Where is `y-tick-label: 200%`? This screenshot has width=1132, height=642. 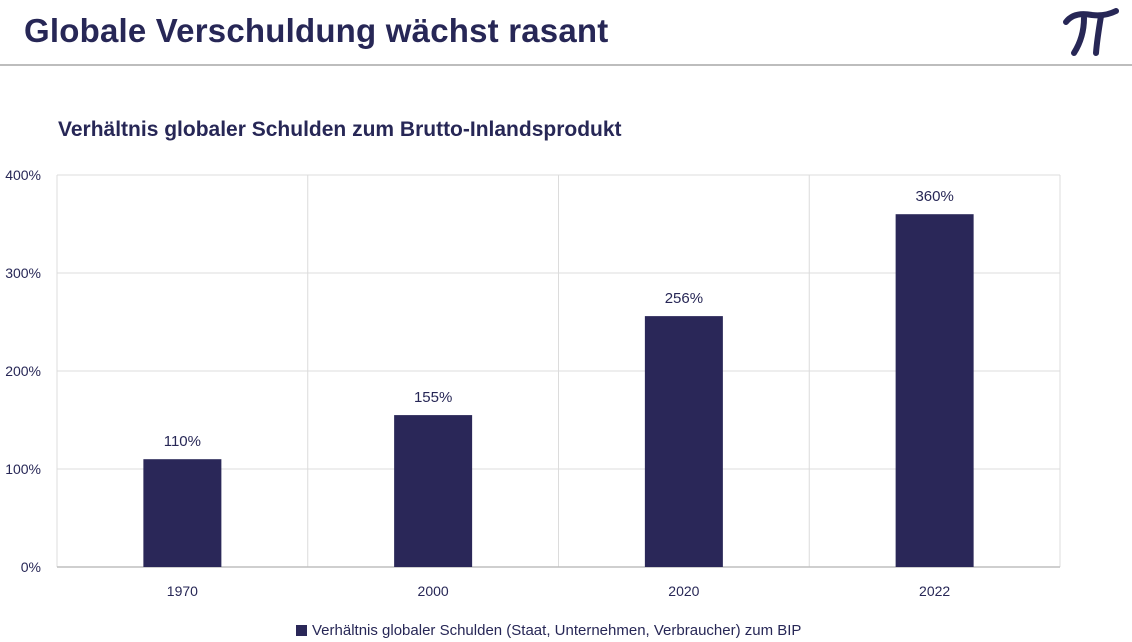 y-tick-label: 200% is located at coordinates (23, 371).